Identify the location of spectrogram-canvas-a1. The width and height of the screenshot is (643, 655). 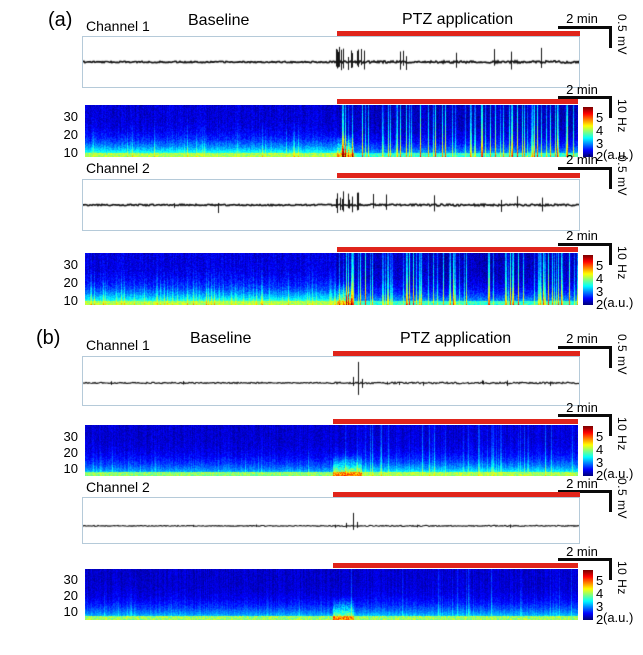
(331, 131).